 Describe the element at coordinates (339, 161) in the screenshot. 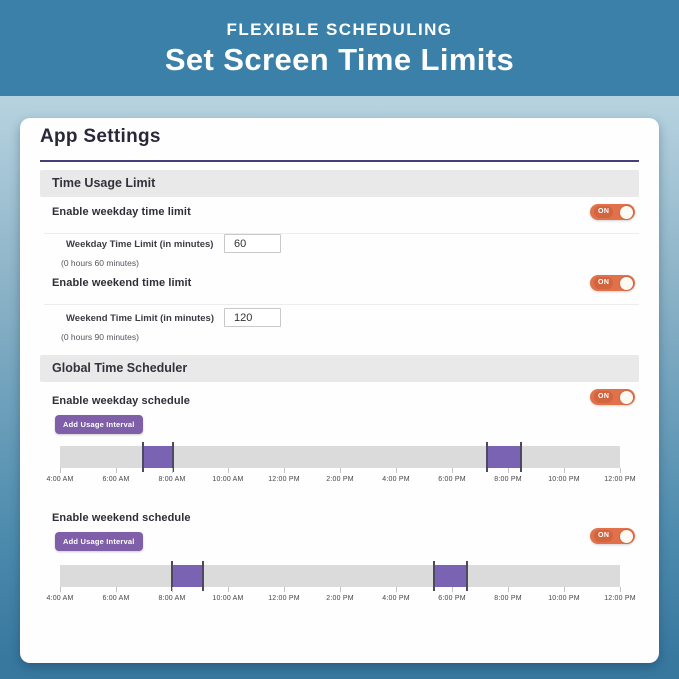

I see `title-underline` at that location.